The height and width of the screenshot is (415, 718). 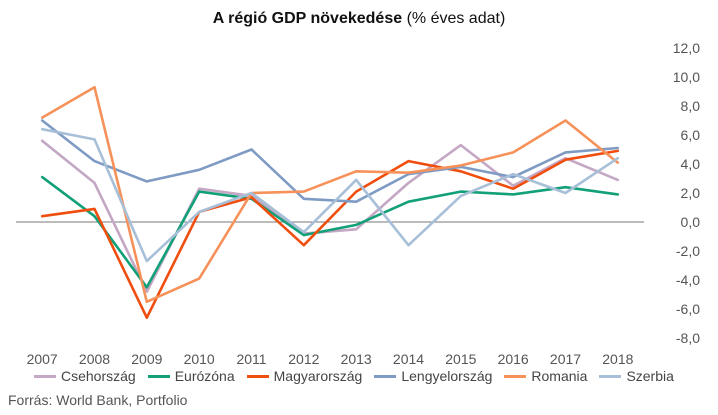 I want to click on x-tick-label: 2014, so click(x=408, y=359).